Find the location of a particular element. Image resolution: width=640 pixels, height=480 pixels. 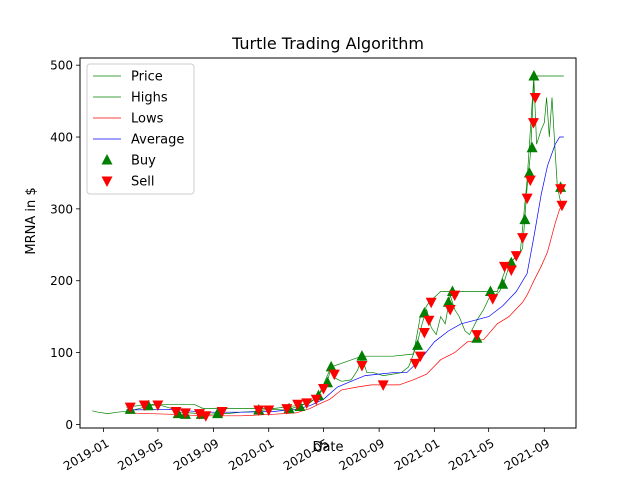

legend-label: Average is located at coordinates (157, 140).